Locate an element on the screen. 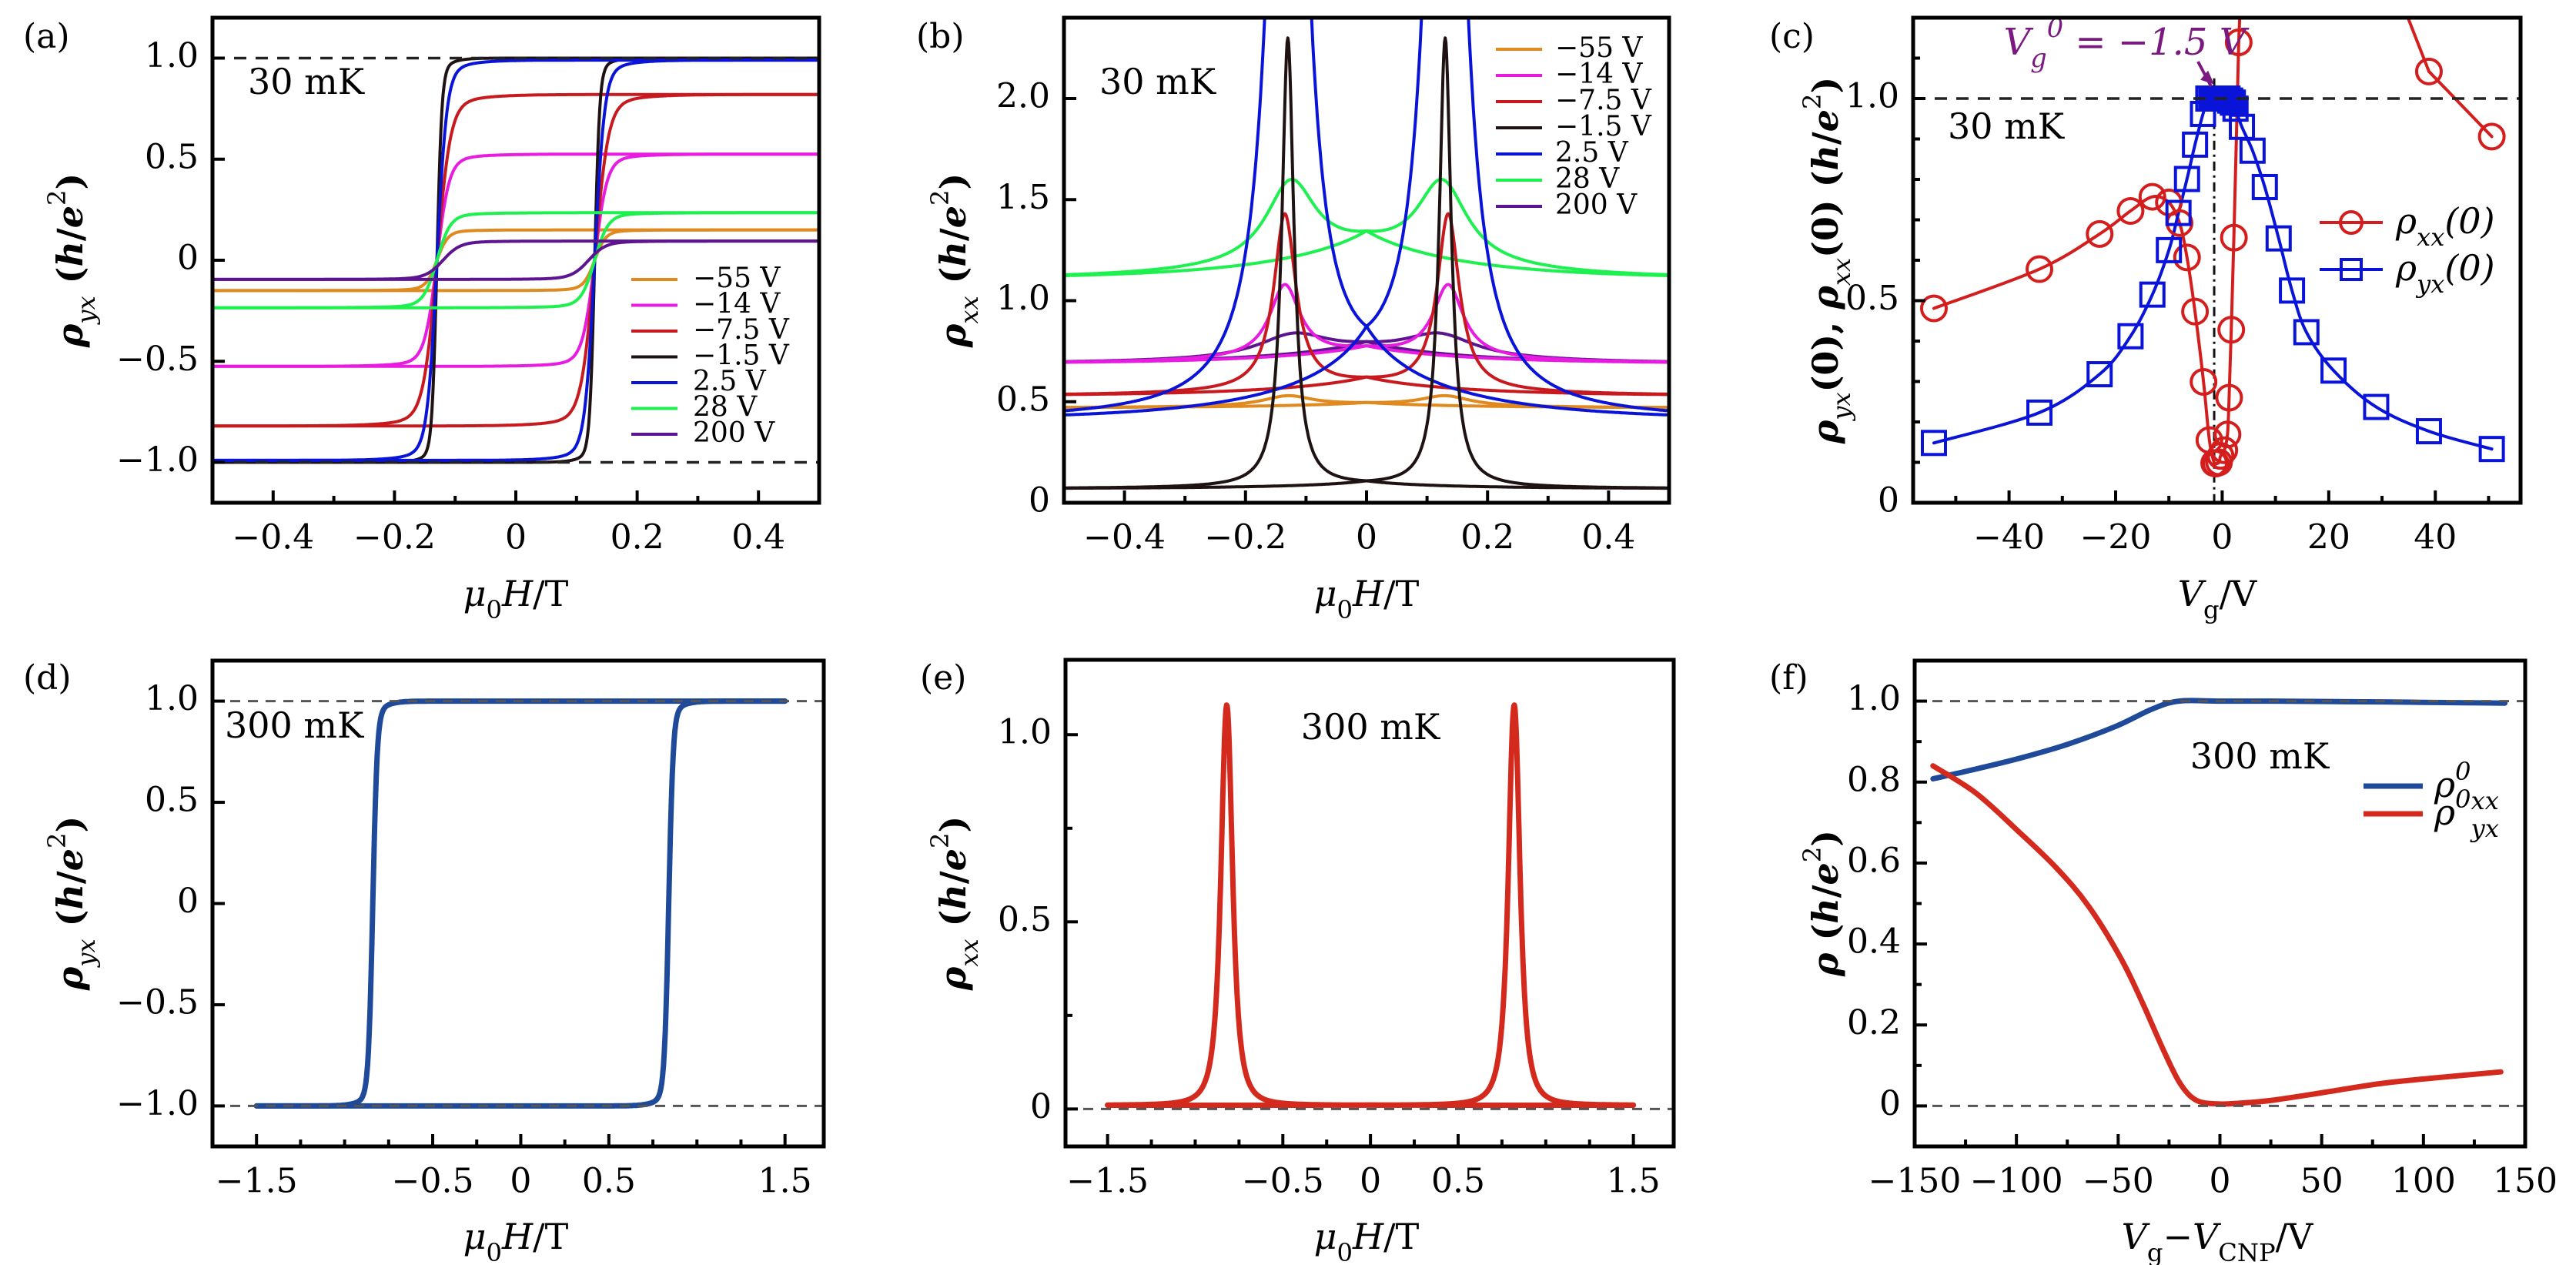 The image size is (2576, 1265). series-−55V-down-sweep is located at coordinates (1367, 402).